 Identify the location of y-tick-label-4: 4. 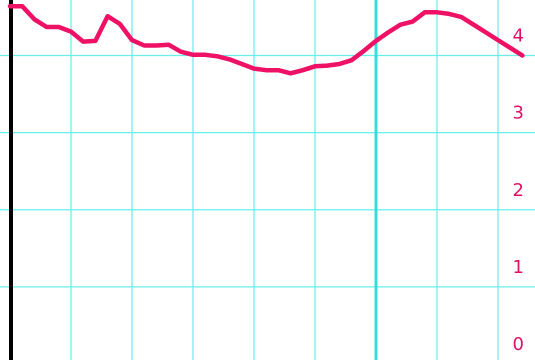
(518, 36).